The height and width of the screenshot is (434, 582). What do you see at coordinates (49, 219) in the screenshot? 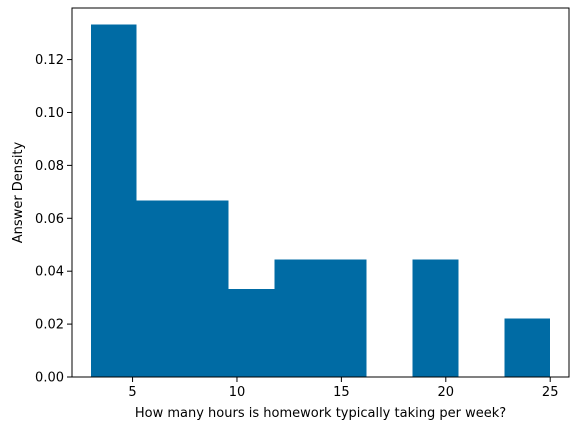
I see `y-tick-label: 0.06` at bounding box center [49, 219].